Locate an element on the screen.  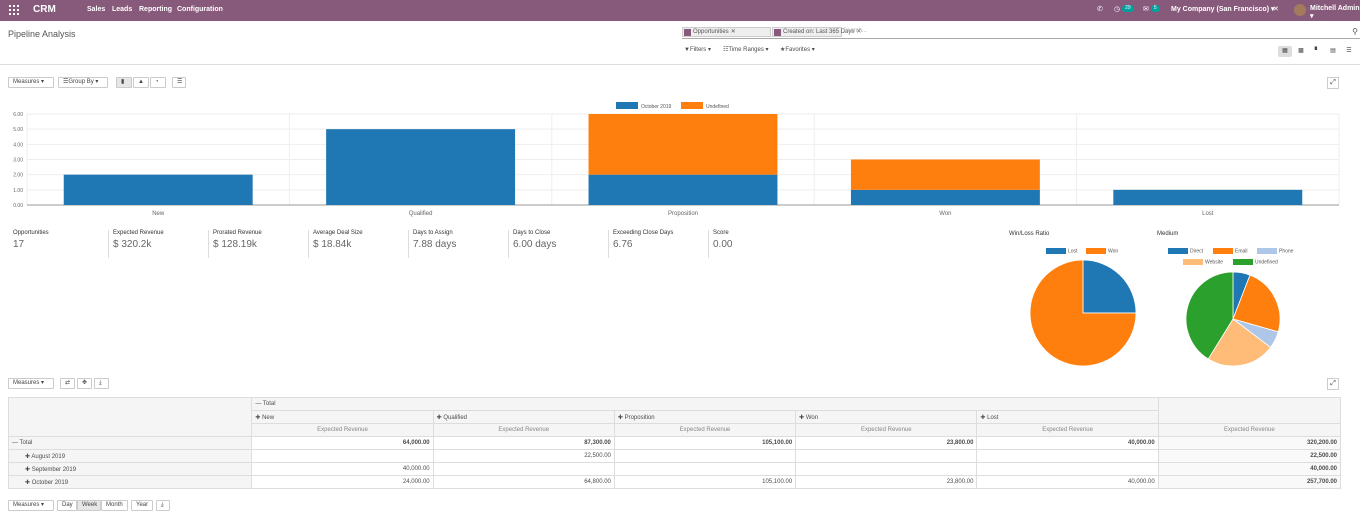
pivot-col-won: ✚ Won is located at coordinates (886, 417).